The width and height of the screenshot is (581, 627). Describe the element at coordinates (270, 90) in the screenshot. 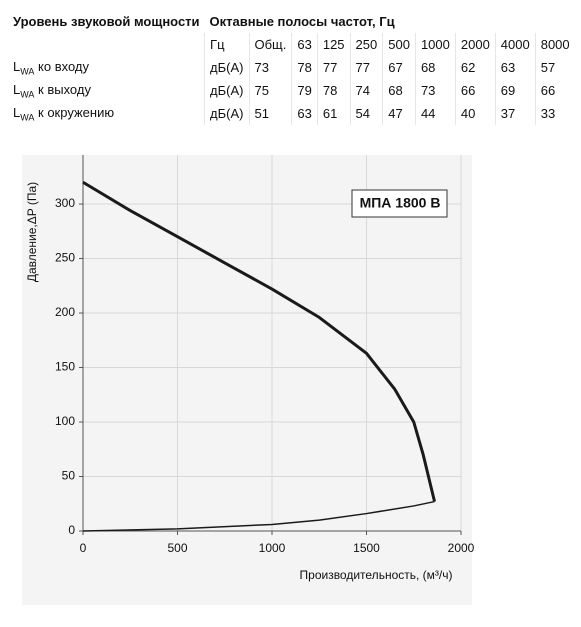

I see `cell-value: 75` at that location.